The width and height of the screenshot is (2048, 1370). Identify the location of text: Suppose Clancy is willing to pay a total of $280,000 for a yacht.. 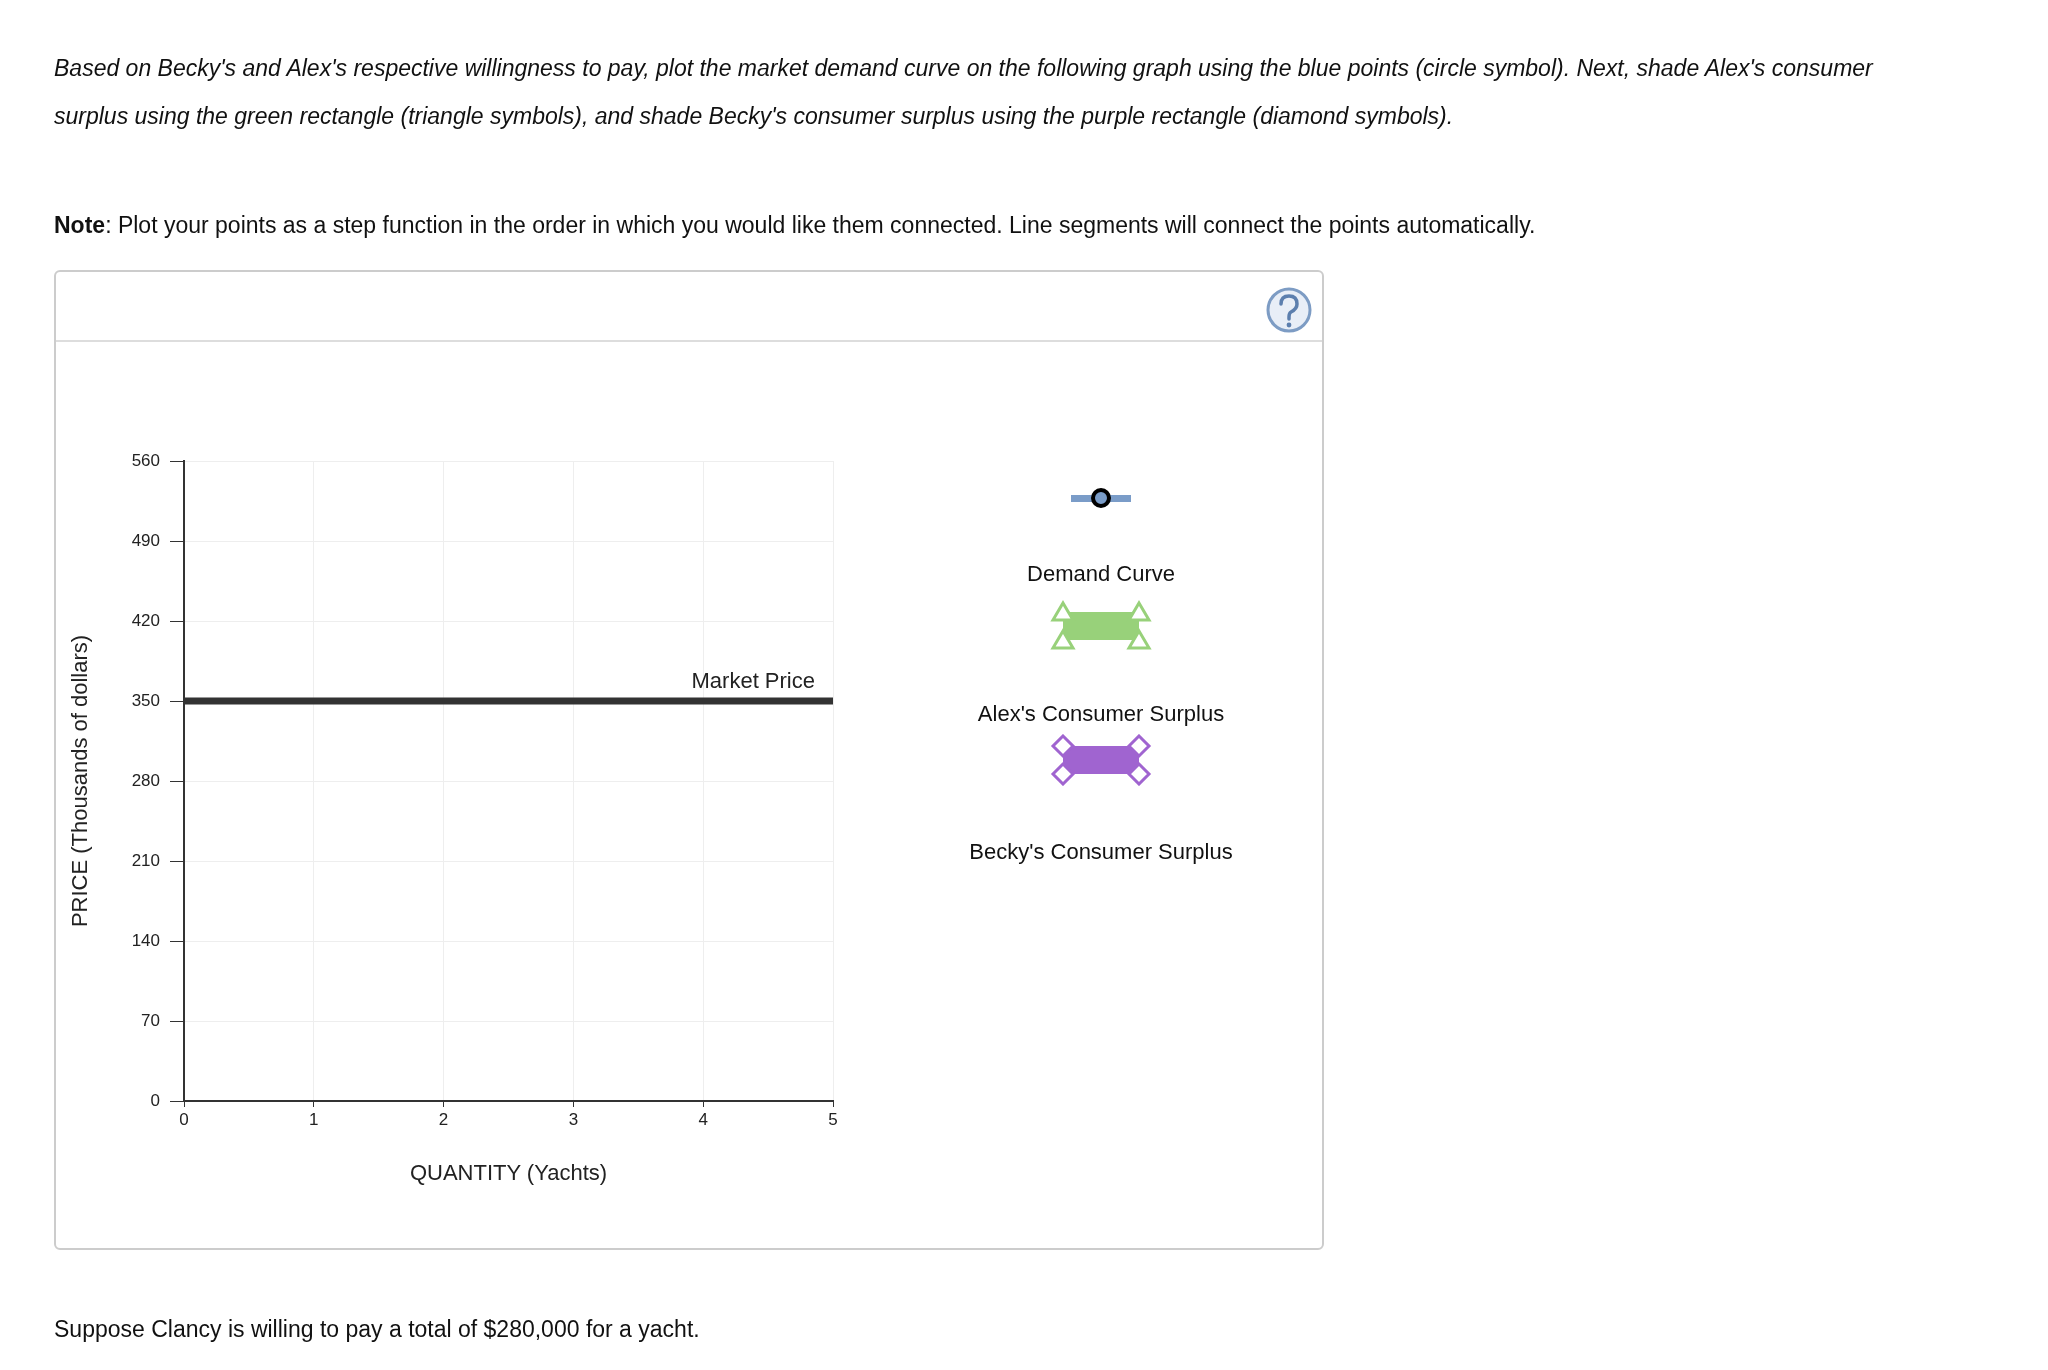
(377, 1329).